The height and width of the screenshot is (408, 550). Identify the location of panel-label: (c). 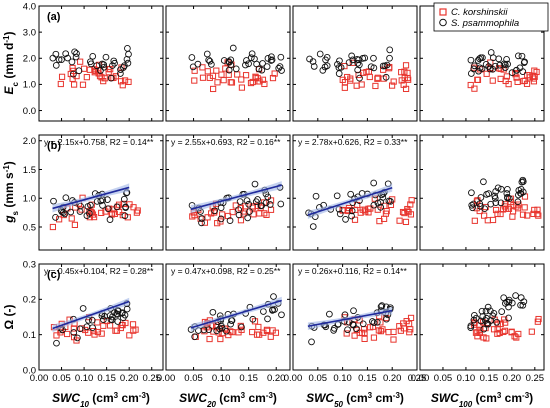
(54, 275).